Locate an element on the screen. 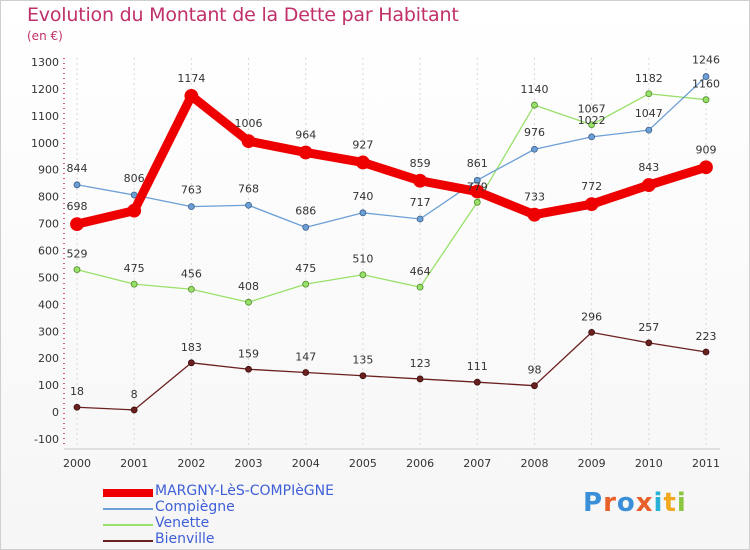 This screenshot has height=550, width=750. y-tick-label: -100 is located at coordinates (46, 439).